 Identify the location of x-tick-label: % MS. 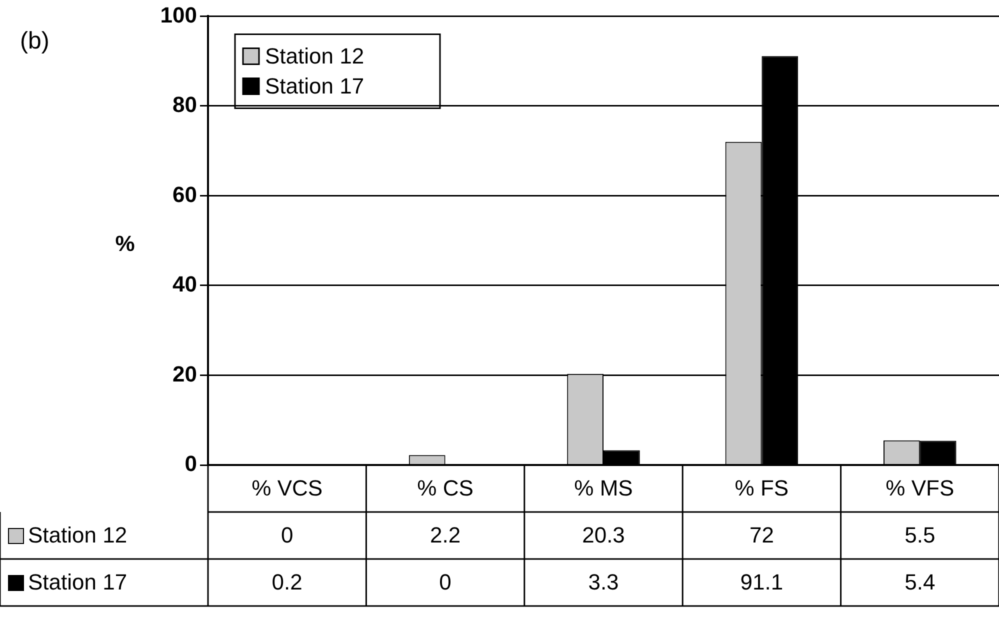
(603, 488).